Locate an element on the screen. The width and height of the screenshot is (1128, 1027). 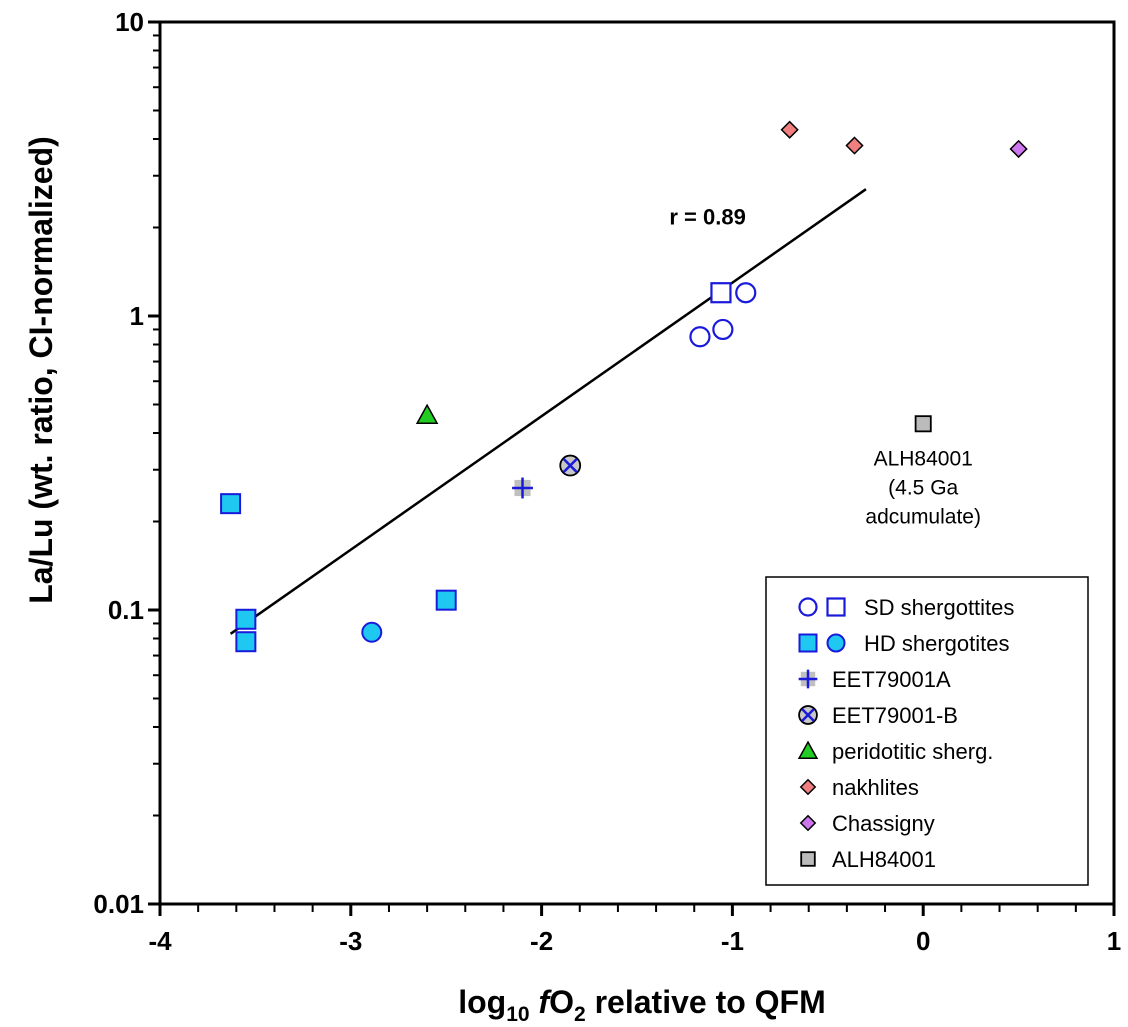
data-point-sd_square is located at coordinates (721, 293).